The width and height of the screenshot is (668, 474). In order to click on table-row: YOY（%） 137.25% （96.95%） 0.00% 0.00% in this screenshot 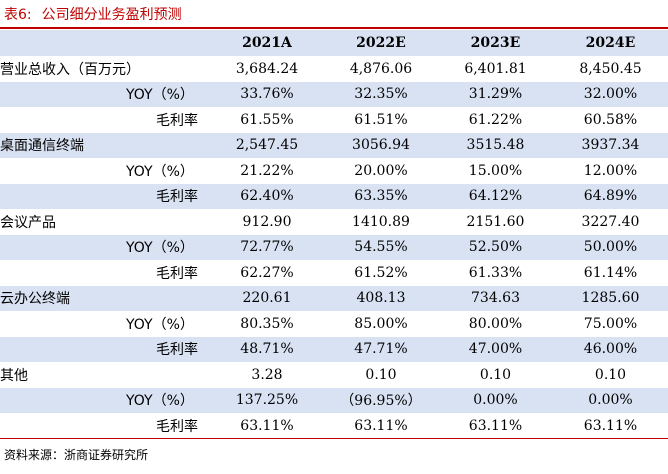, I will do `click(334, 400)`.